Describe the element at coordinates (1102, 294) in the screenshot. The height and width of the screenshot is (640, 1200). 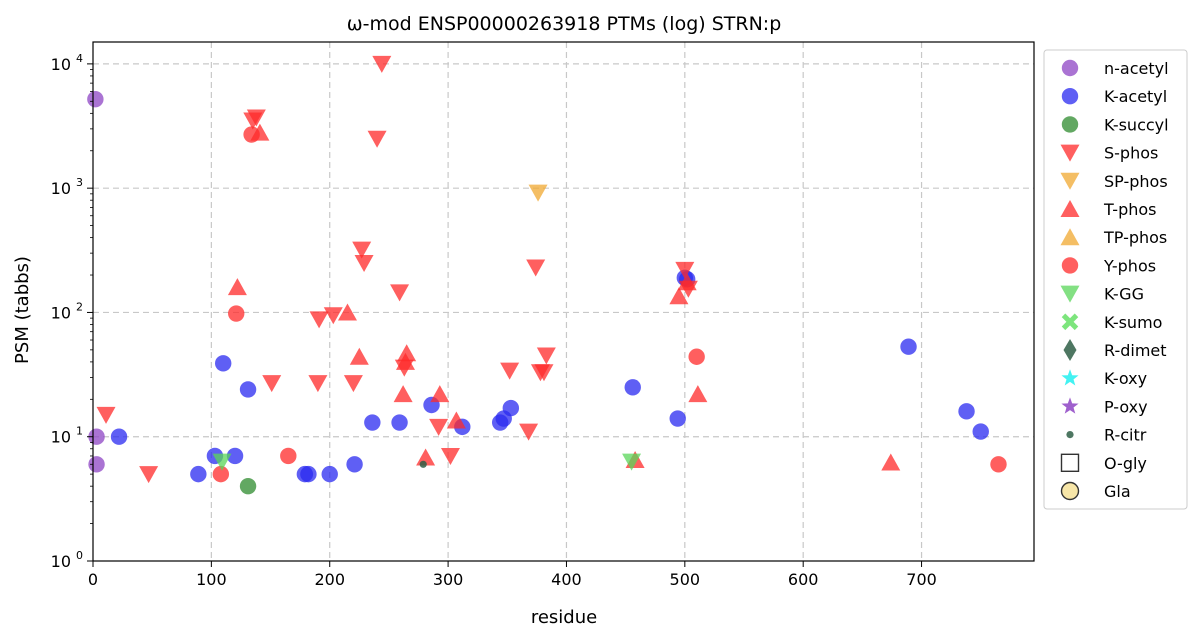
I see `legend-item-k-gg: K-GG` at that location.